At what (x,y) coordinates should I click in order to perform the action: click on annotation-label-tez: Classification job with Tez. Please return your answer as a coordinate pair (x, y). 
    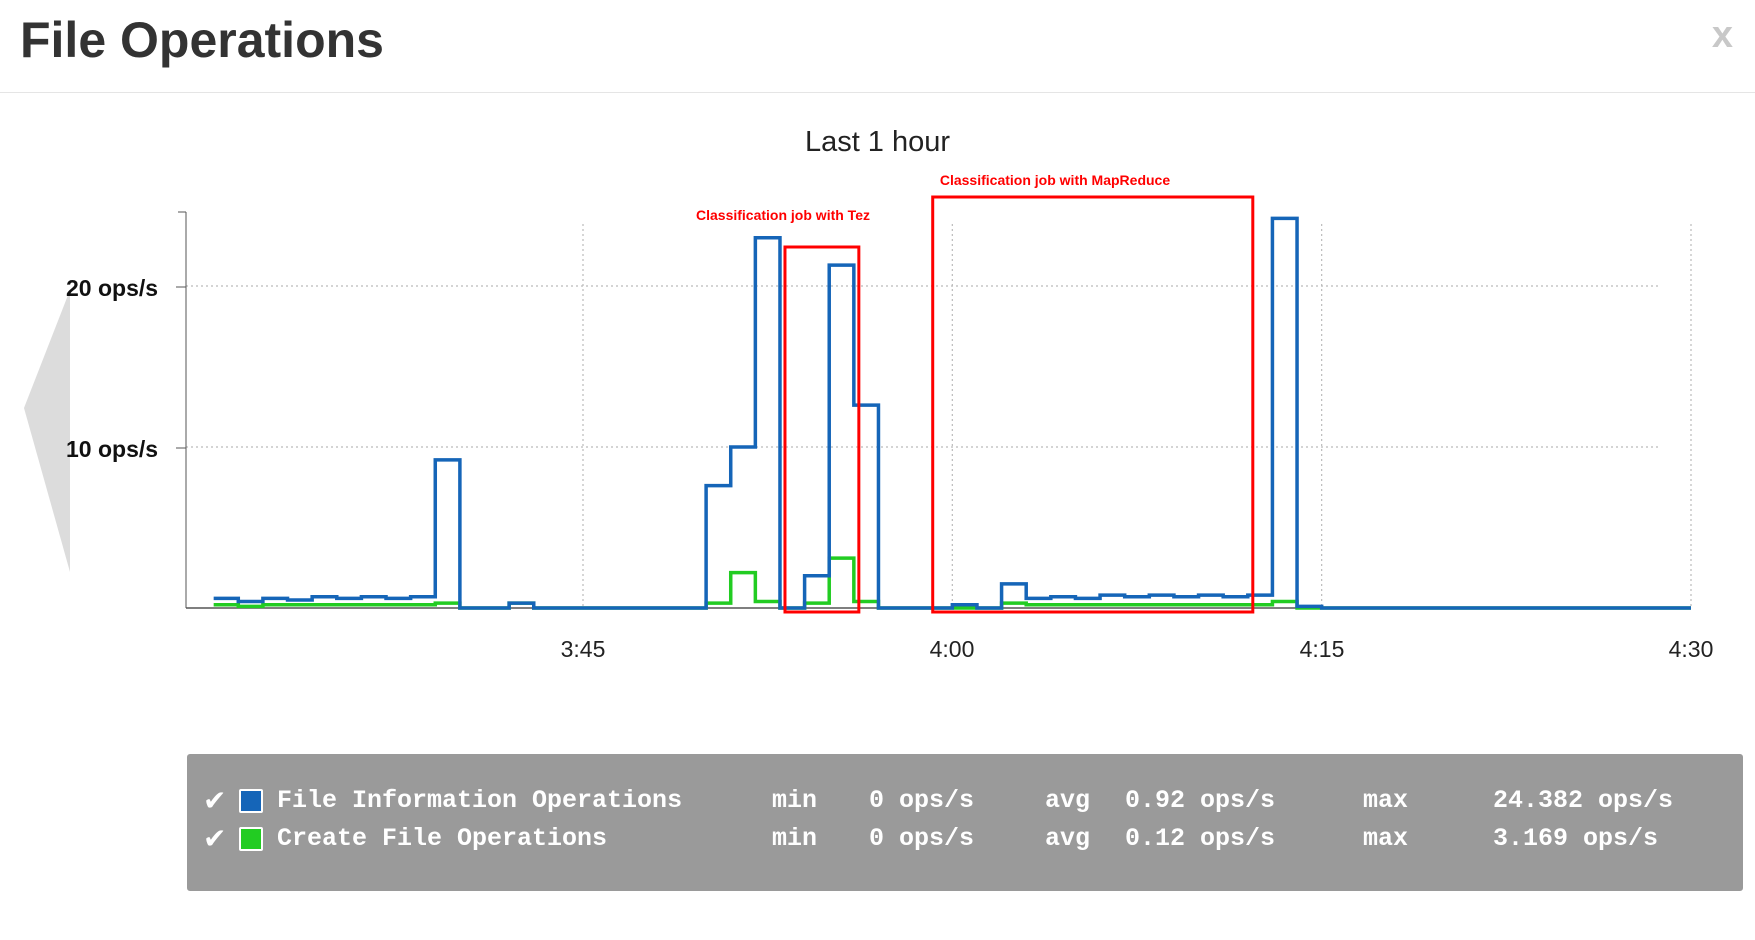
    Looking at the image, I should click on (783, 215).